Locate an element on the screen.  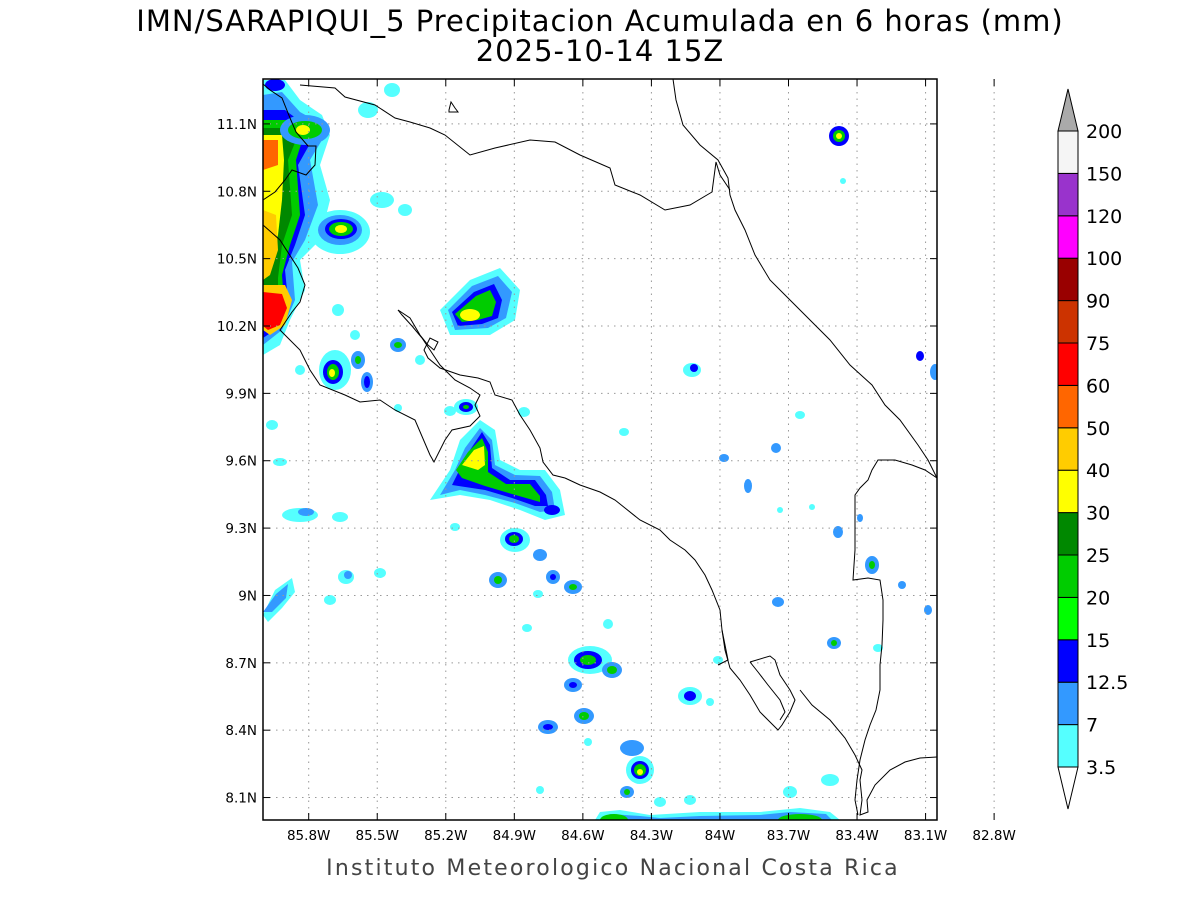
osa-peninsula-coast is located at coordinates (767, 691).